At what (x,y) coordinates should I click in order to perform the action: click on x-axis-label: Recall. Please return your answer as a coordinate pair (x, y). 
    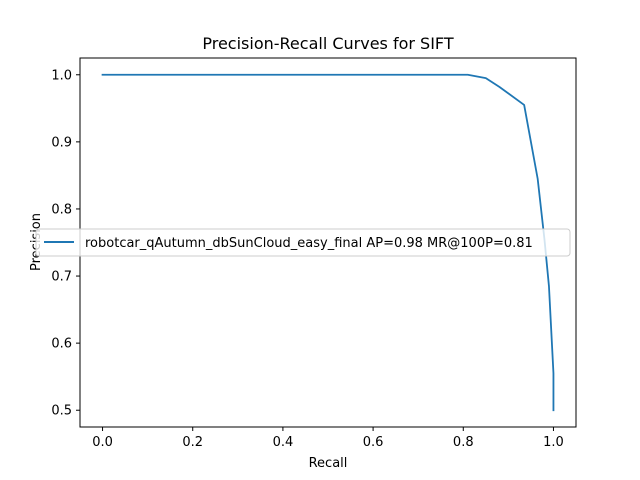
    Looking at the image, I should click on (328, 463).